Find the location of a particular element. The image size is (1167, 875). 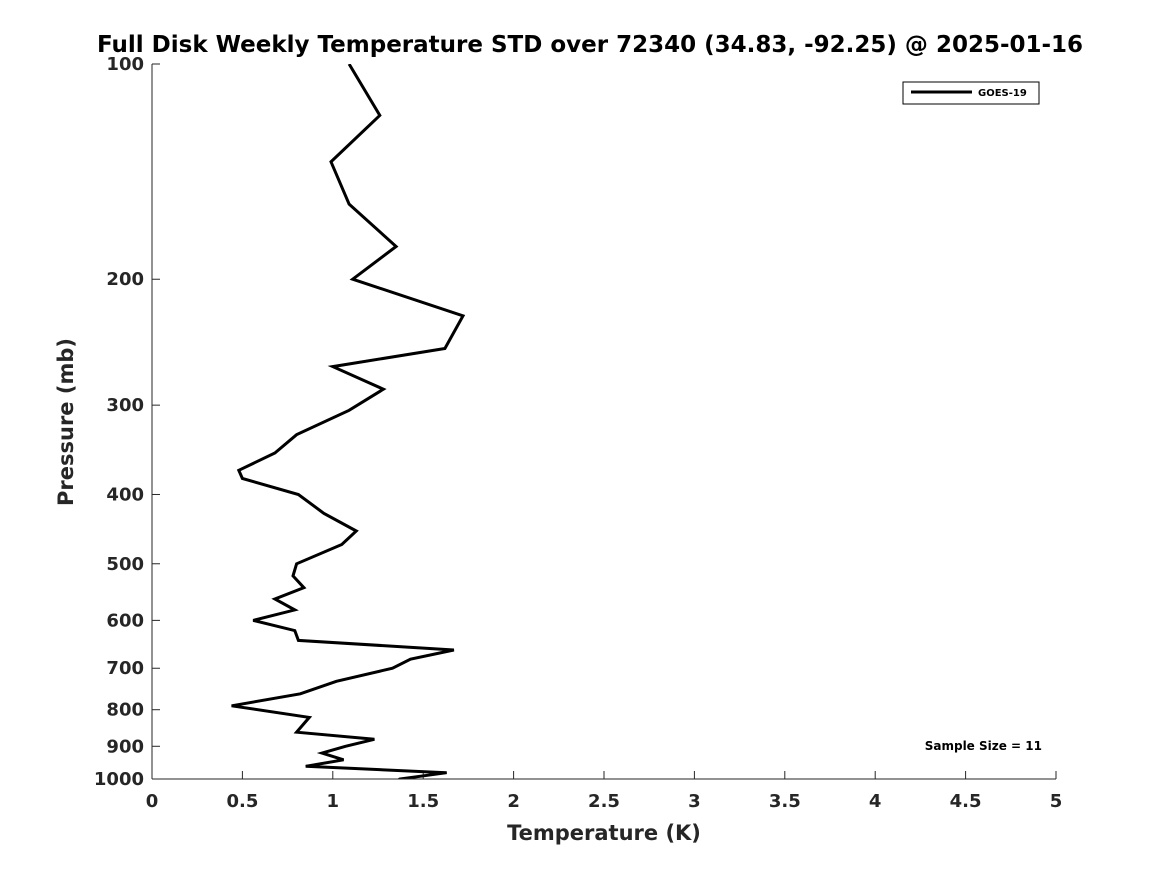

y-tick-label: 1000 is located at coordinates (119, 779).